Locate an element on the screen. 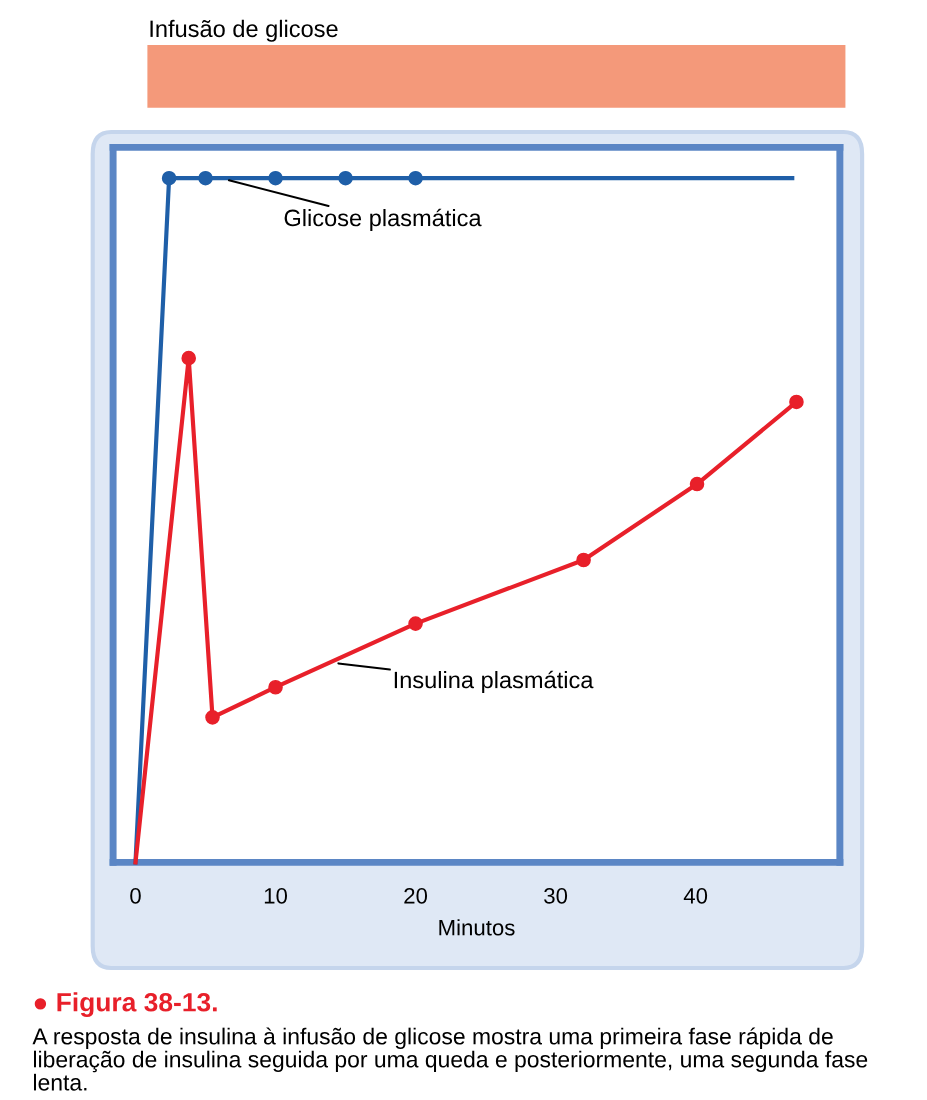 Image resolution: width=927 pixels, height=1100 pixels. x-tick-label: 20 is located at coordinates (416, 895).